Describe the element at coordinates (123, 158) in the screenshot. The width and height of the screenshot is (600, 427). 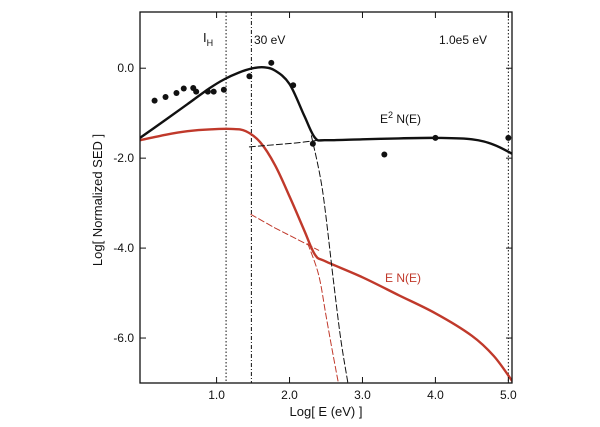
I see `y-tick-label-1: -2.0` at that location.